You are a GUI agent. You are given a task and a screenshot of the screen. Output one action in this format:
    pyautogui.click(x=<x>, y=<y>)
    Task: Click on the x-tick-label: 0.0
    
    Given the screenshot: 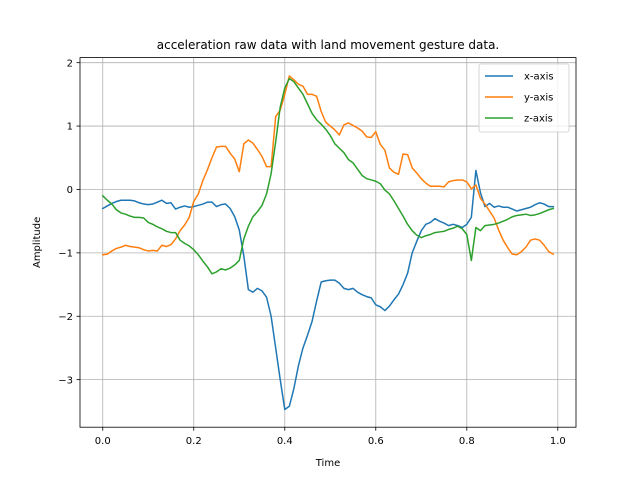 What is the action you would take?
    pyautogui.click(x=103, y=441)
    